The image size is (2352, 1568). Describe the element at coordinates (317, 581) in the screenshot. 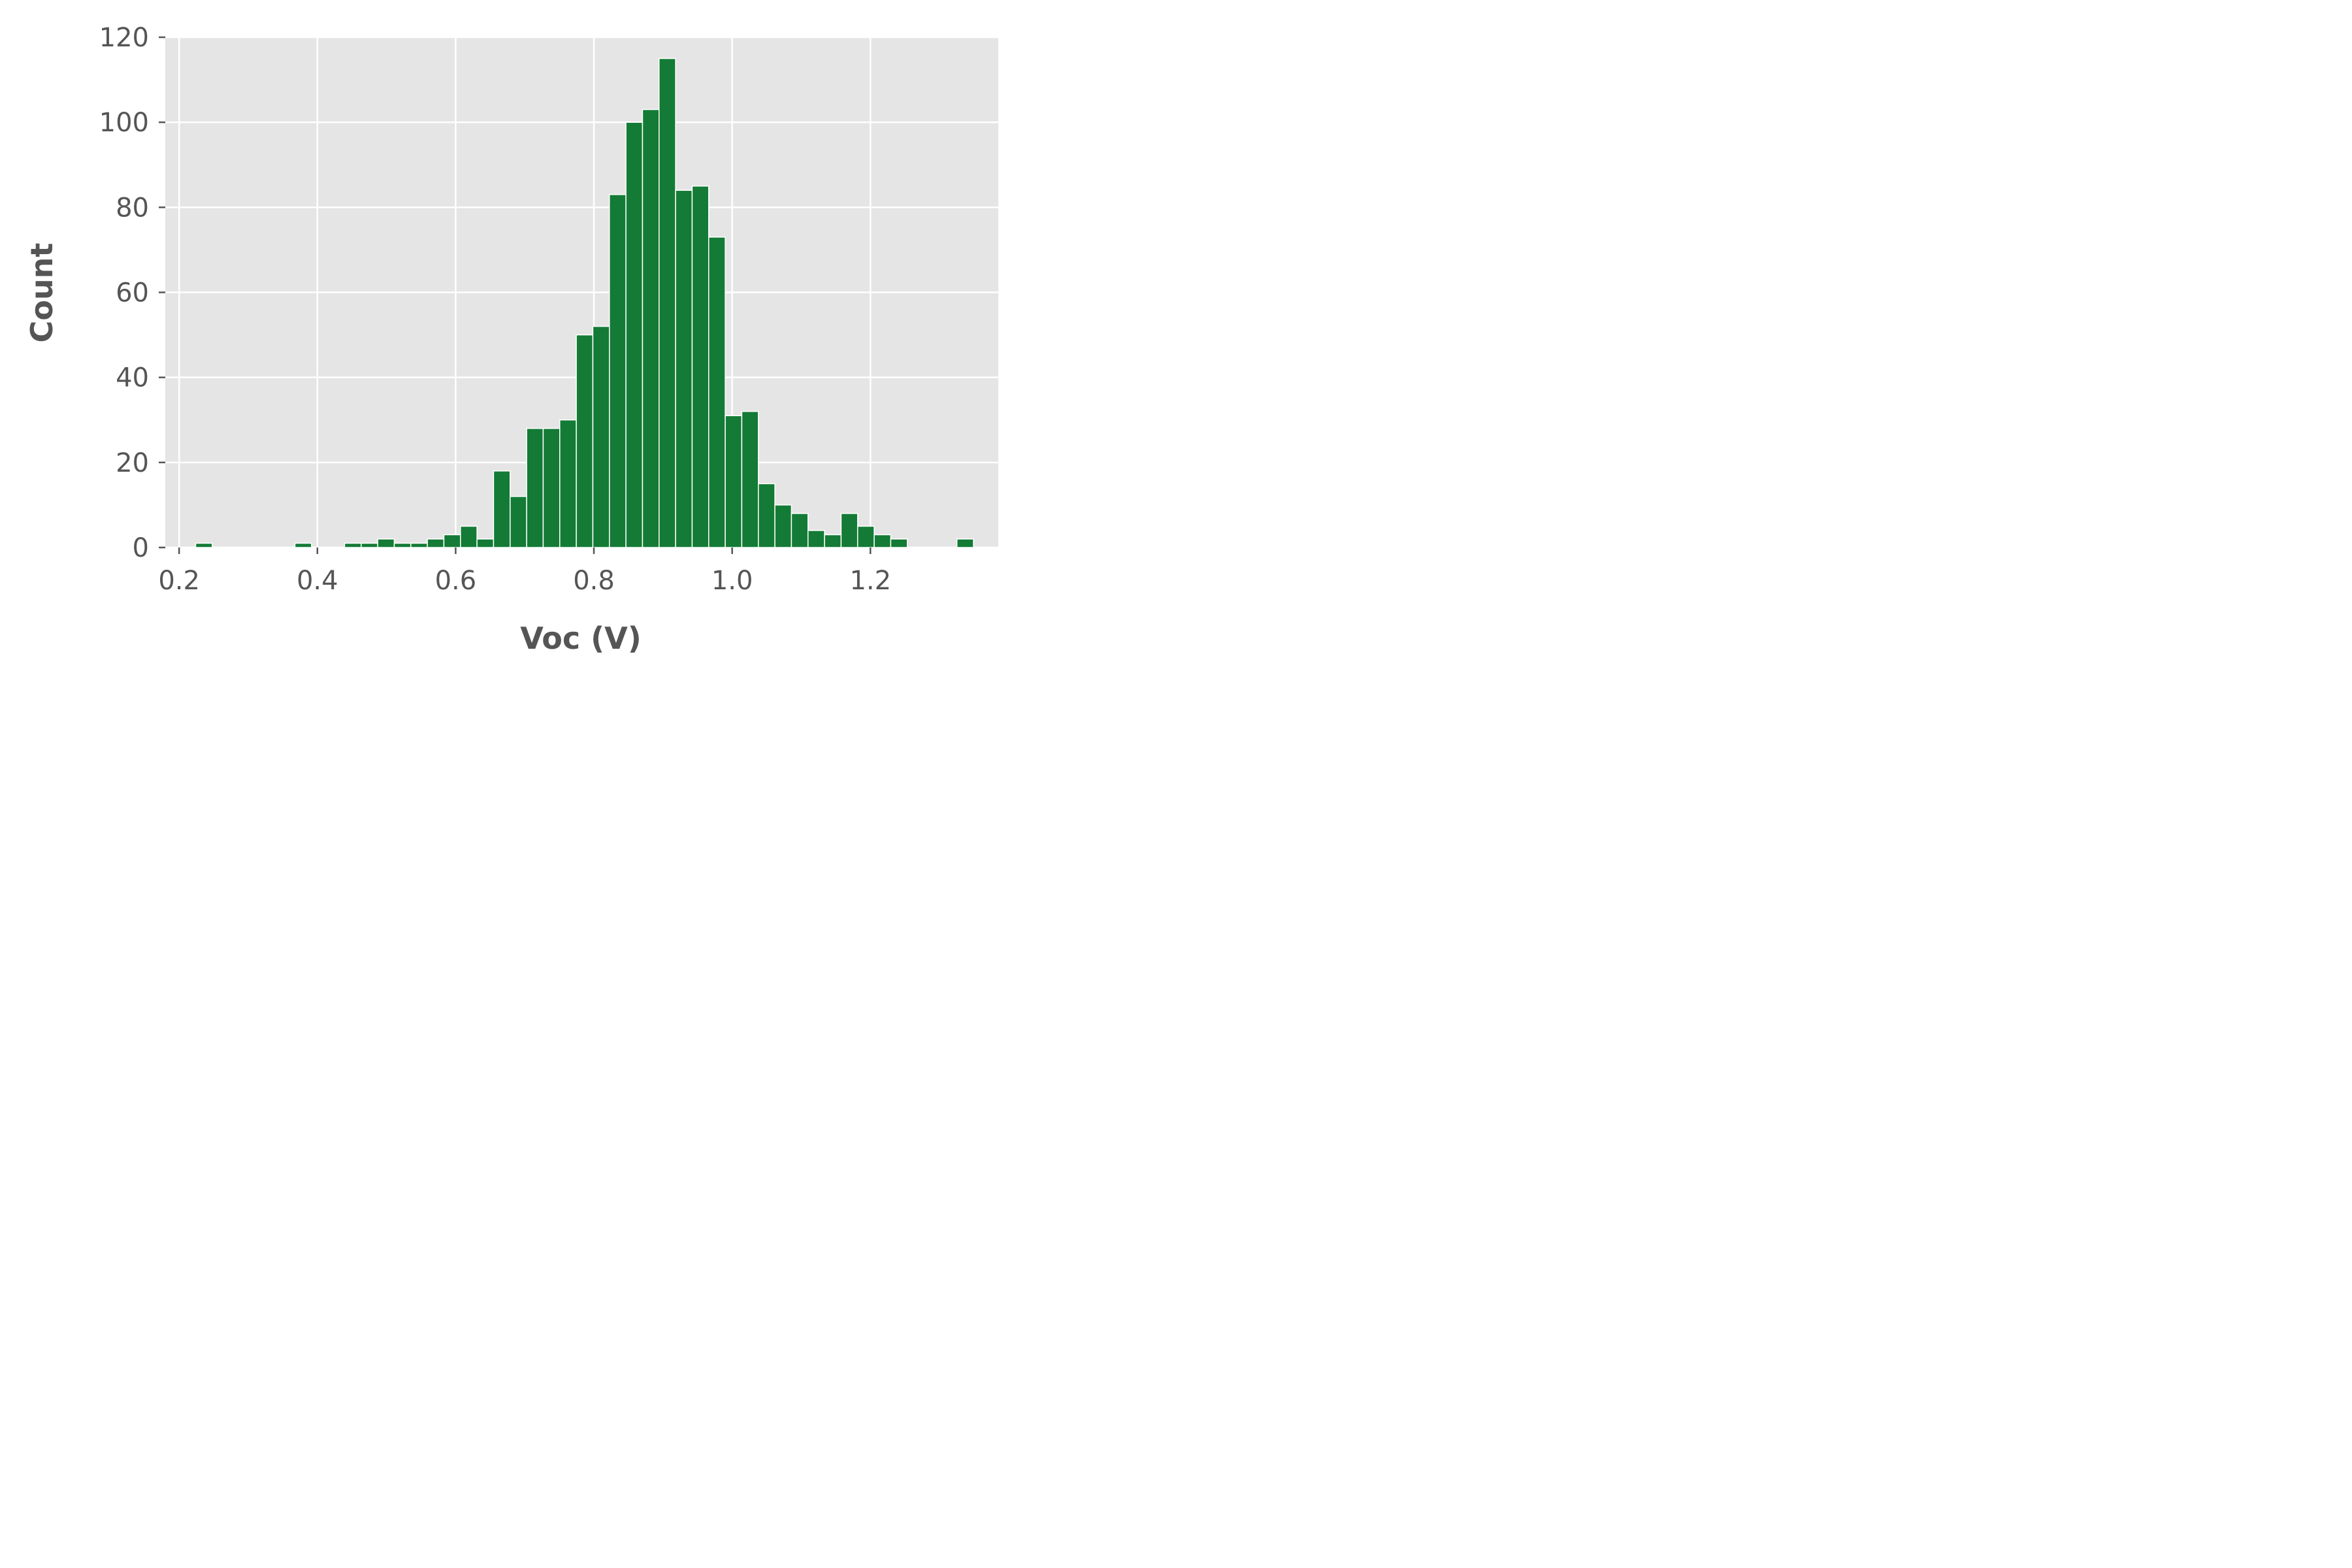

I see `x-tick-label: 0.4` at that location.